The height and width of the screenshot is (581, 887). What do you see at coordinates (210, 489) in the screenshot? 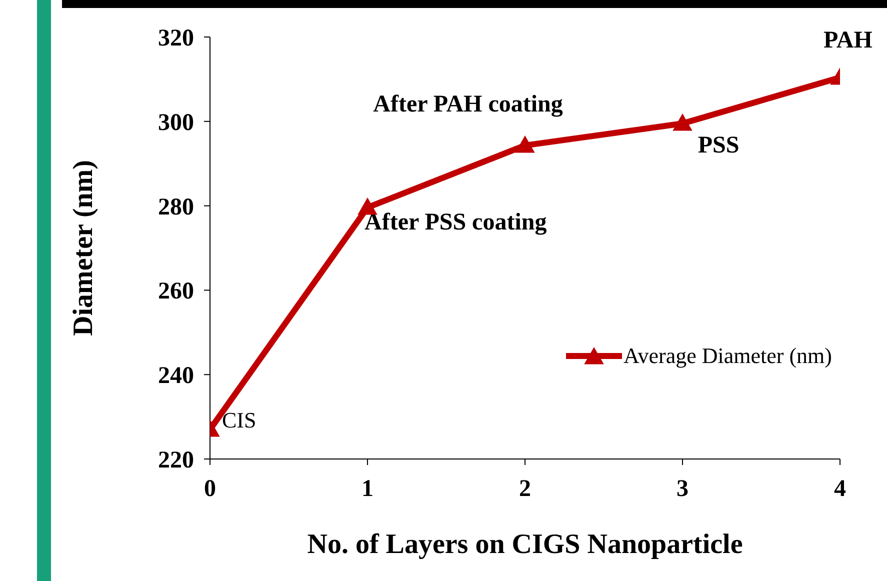
I see `x-tick-label: 0` at bounding box center [210, 489].